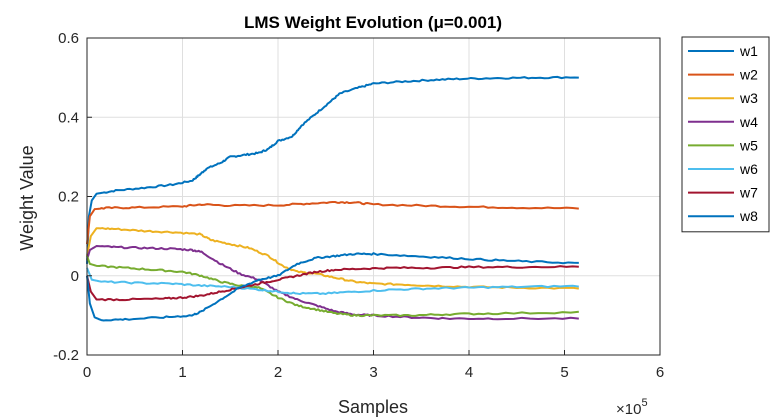 The width and height of the screenshot is (778, 420). I want to click on series-line-w2, so click(332, 222).